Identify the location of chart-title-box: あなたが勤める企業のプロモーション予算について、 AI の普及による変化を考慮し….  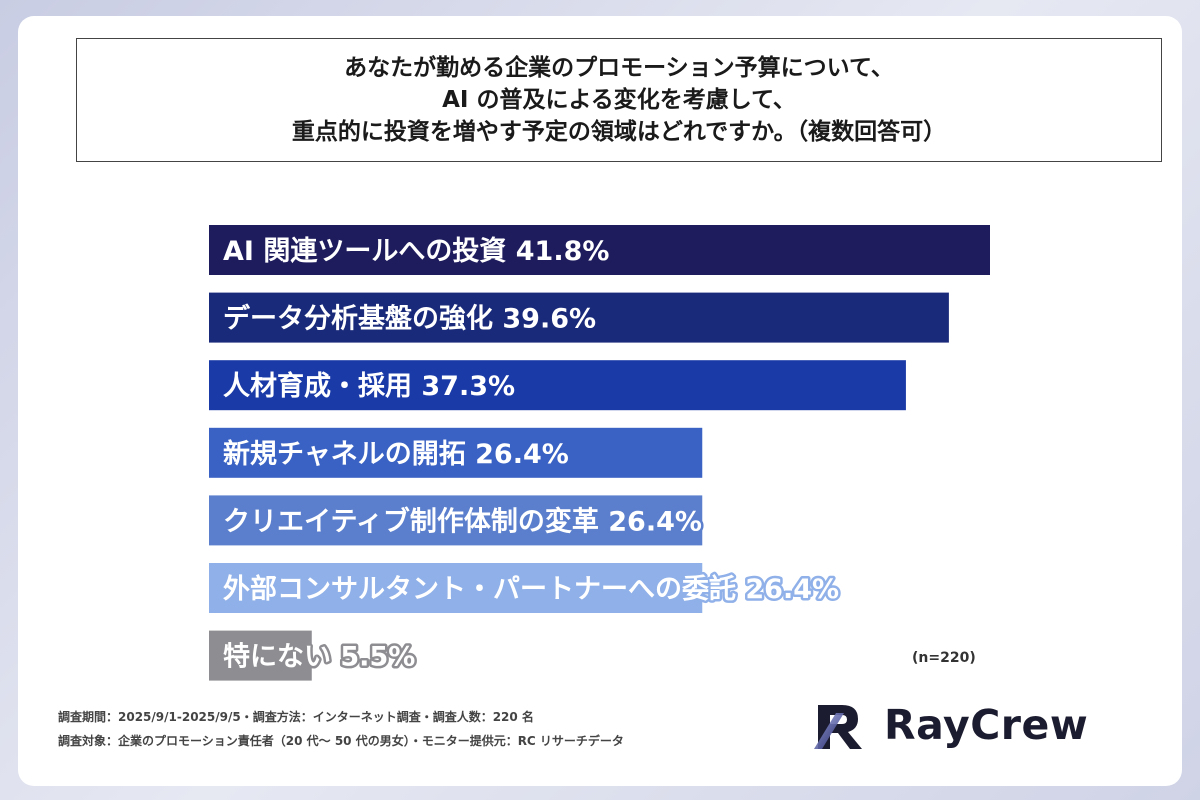
(619, 100).